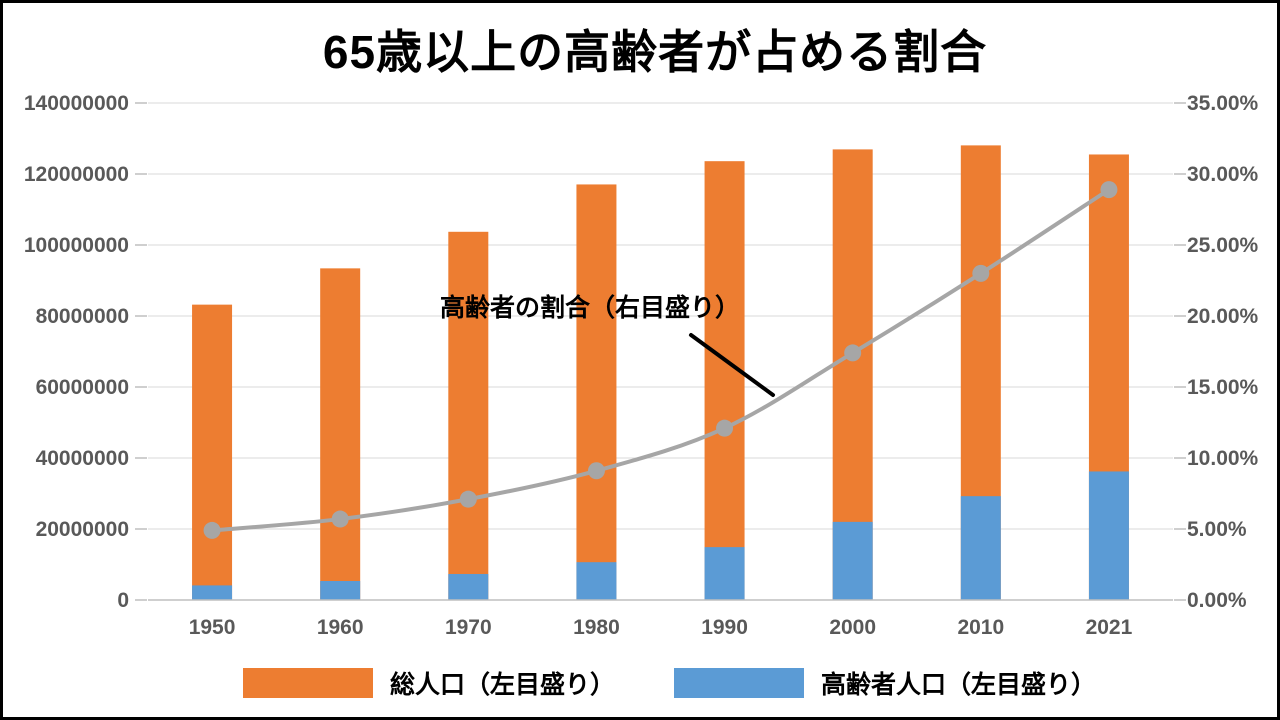 This screenshot has width=1280, height=720. Describe the element at coordinates (640, 686) in the screenshot. I see `chart-legend: 総人口（左目盛り） 高齢者人口（左目盛り）` at that location.